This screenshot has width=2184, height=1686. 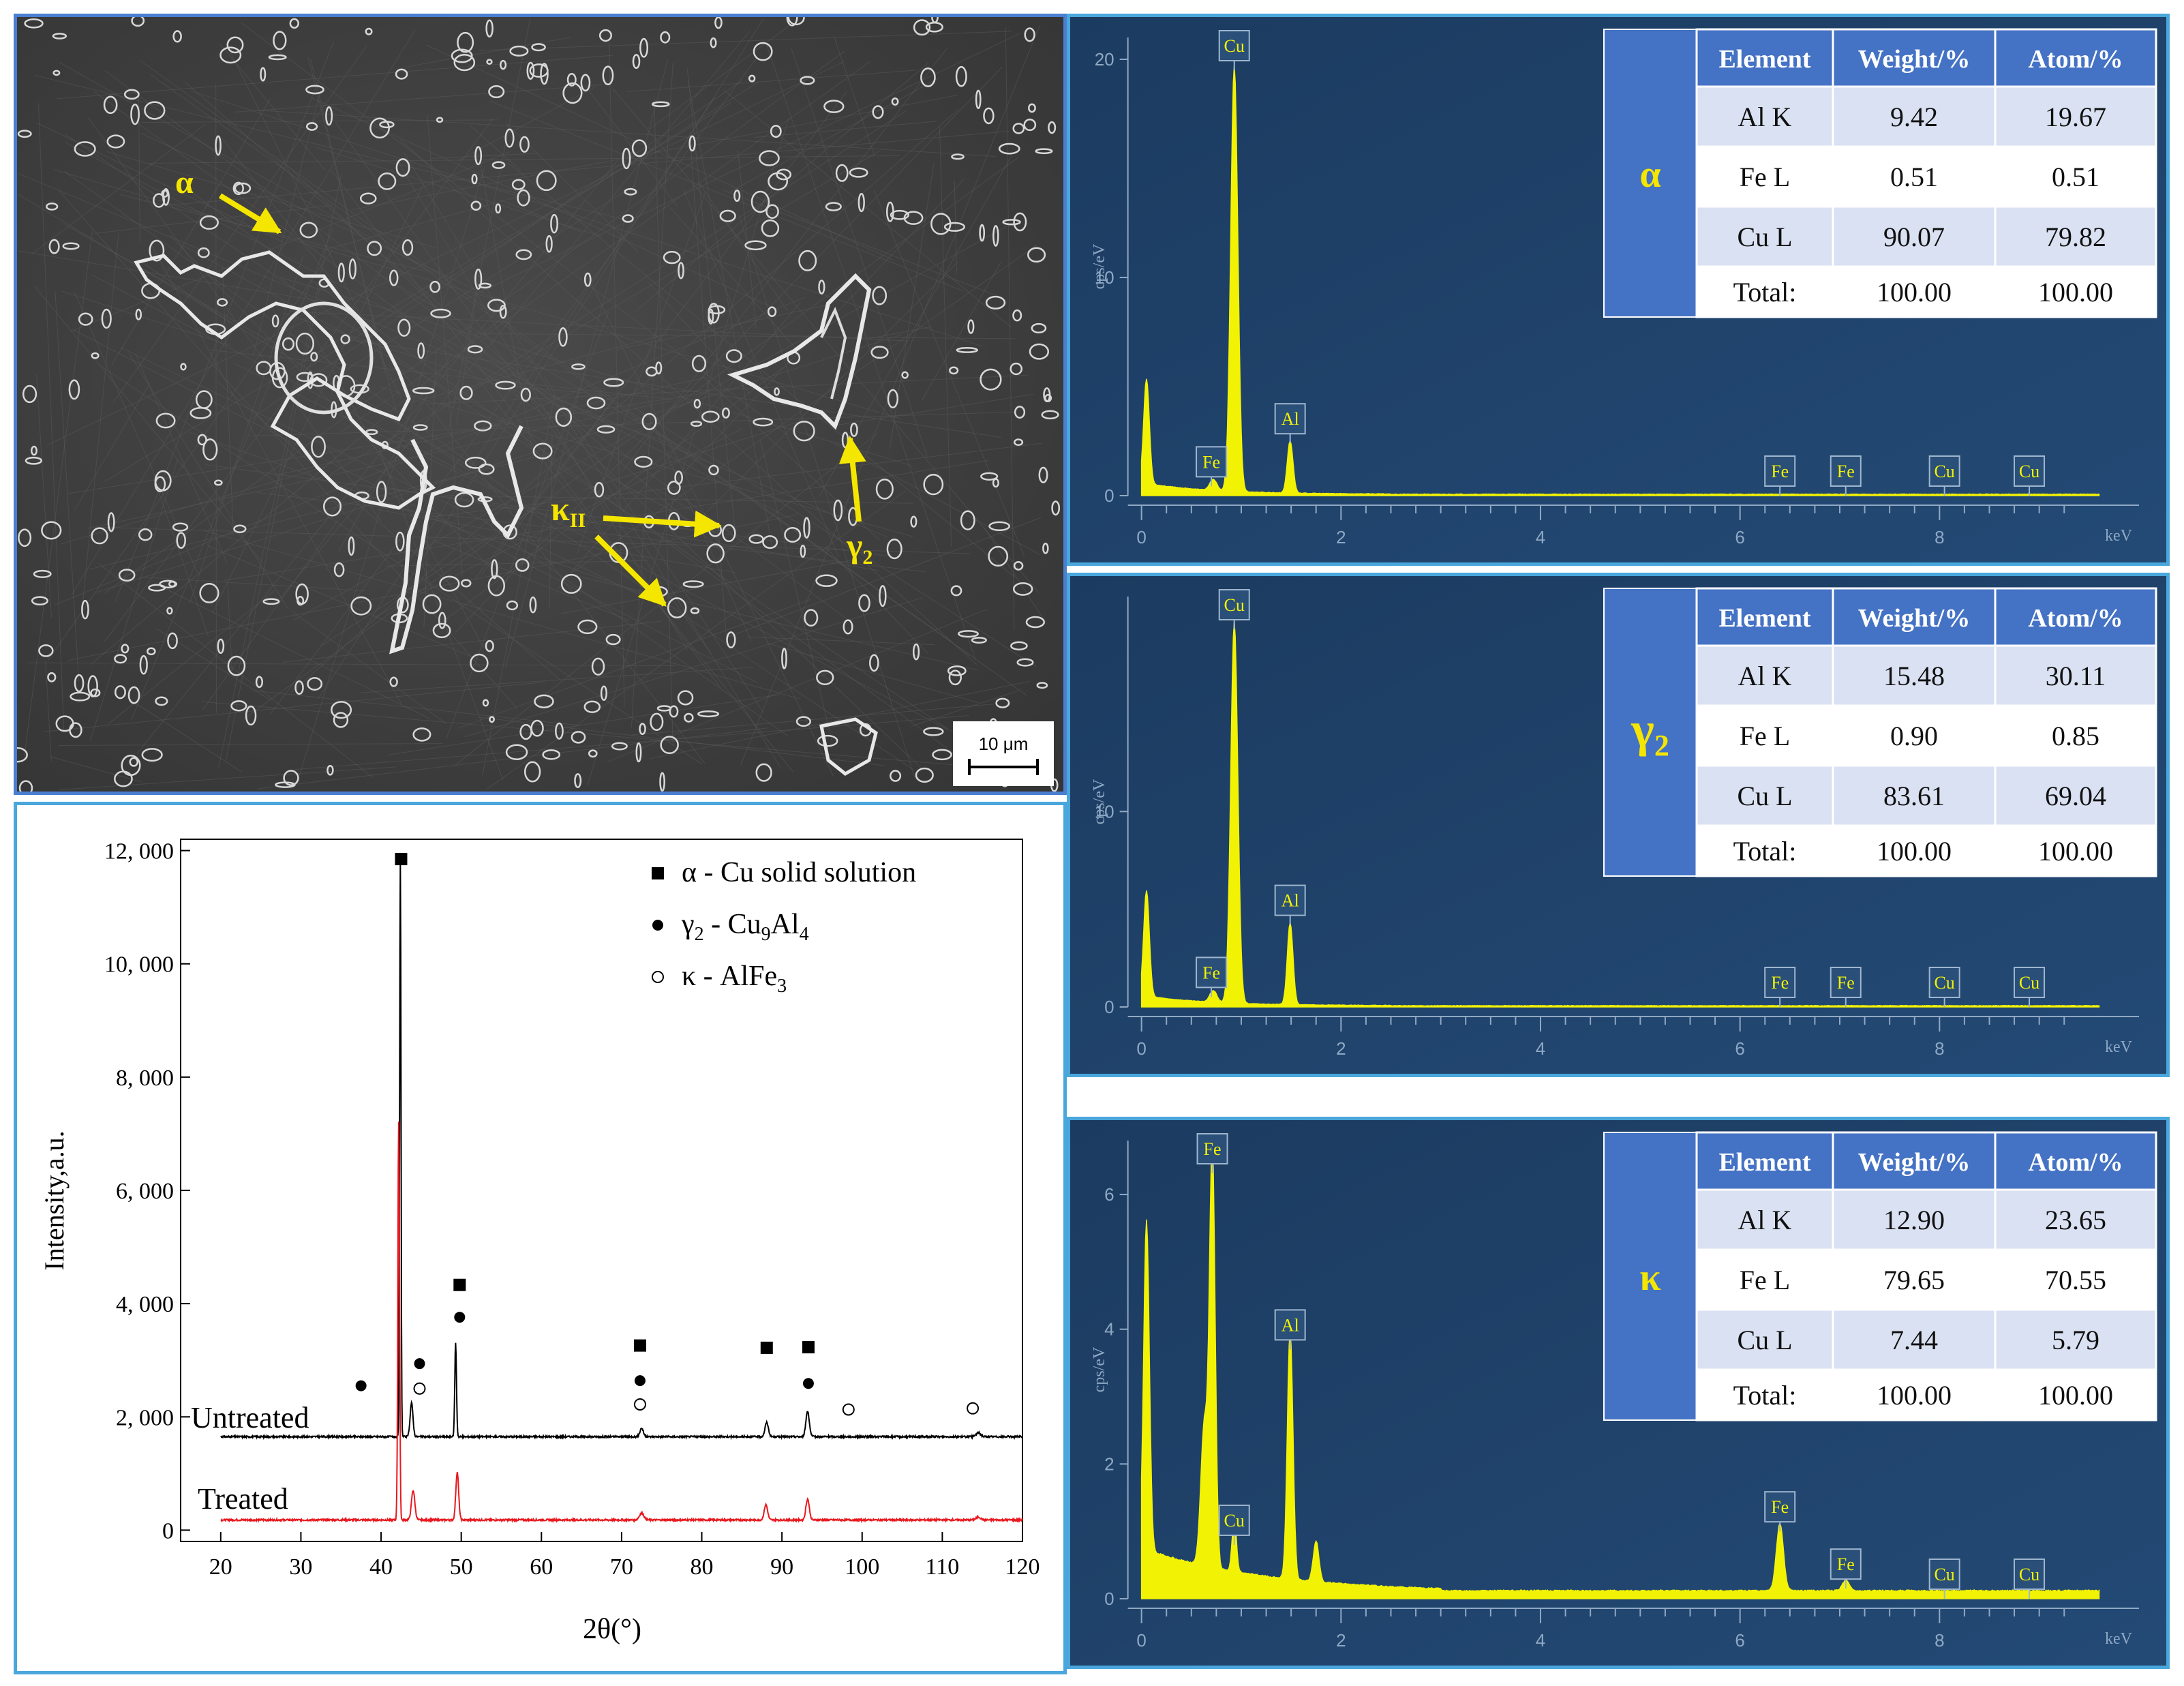 What do you see at coordinates (401, 860) in the screenshot?
I see `xrd-marker-filled-square` at bounding box center [401, 860].